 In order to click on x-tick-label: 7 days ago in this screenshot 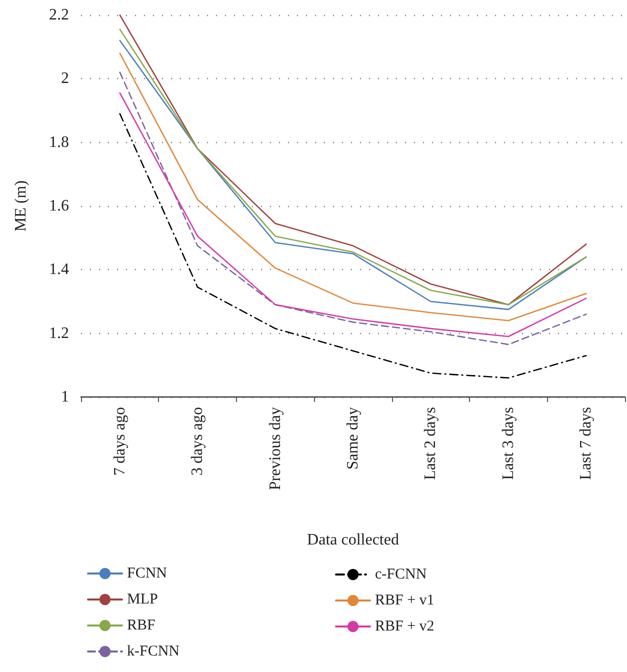, I will do `click(119, 441)`.